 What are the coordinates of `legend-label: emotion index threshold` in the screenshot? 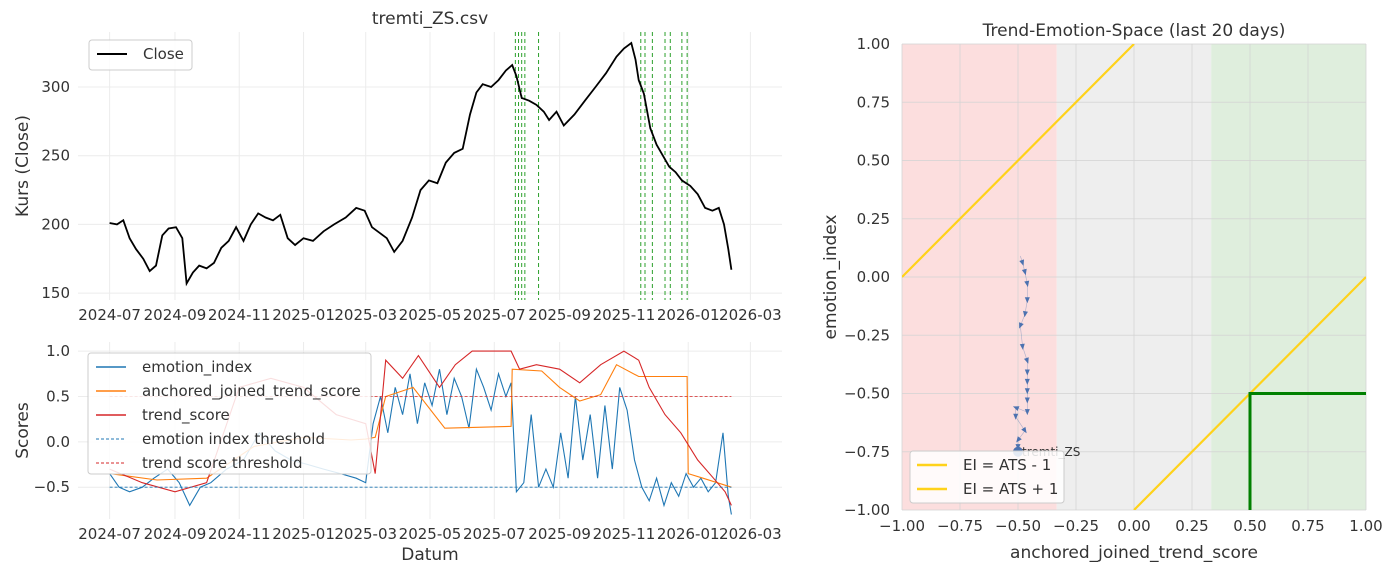 It's located at (233, 439).